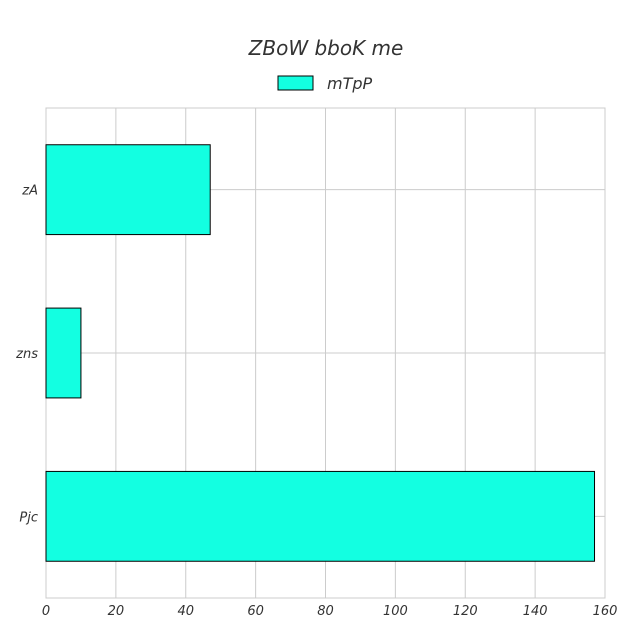  Describe the element at coordinates (29, 191) in the screenshot. I see `y-tick-label: zA` at that location.